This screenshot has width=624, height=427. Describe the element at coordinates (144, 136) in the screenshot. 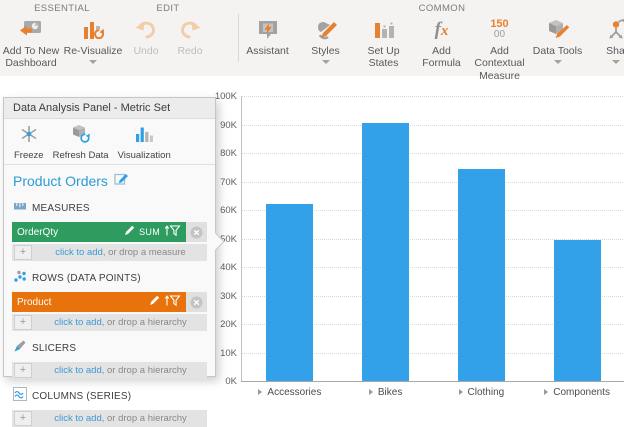

I see `visualization-icon` at that location.